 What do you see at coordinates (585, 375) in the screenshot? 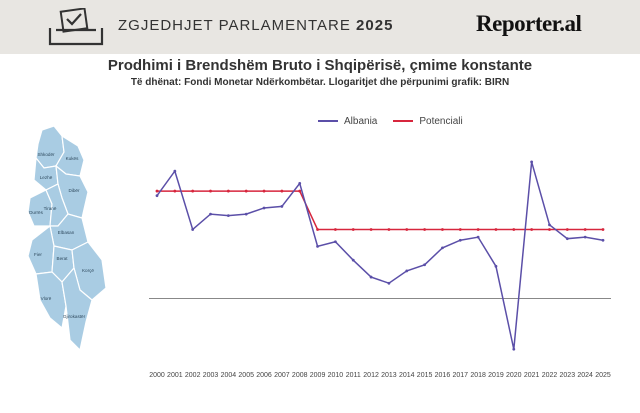
I see `x-tick-label: 2024` at bounding box center [585, 375].